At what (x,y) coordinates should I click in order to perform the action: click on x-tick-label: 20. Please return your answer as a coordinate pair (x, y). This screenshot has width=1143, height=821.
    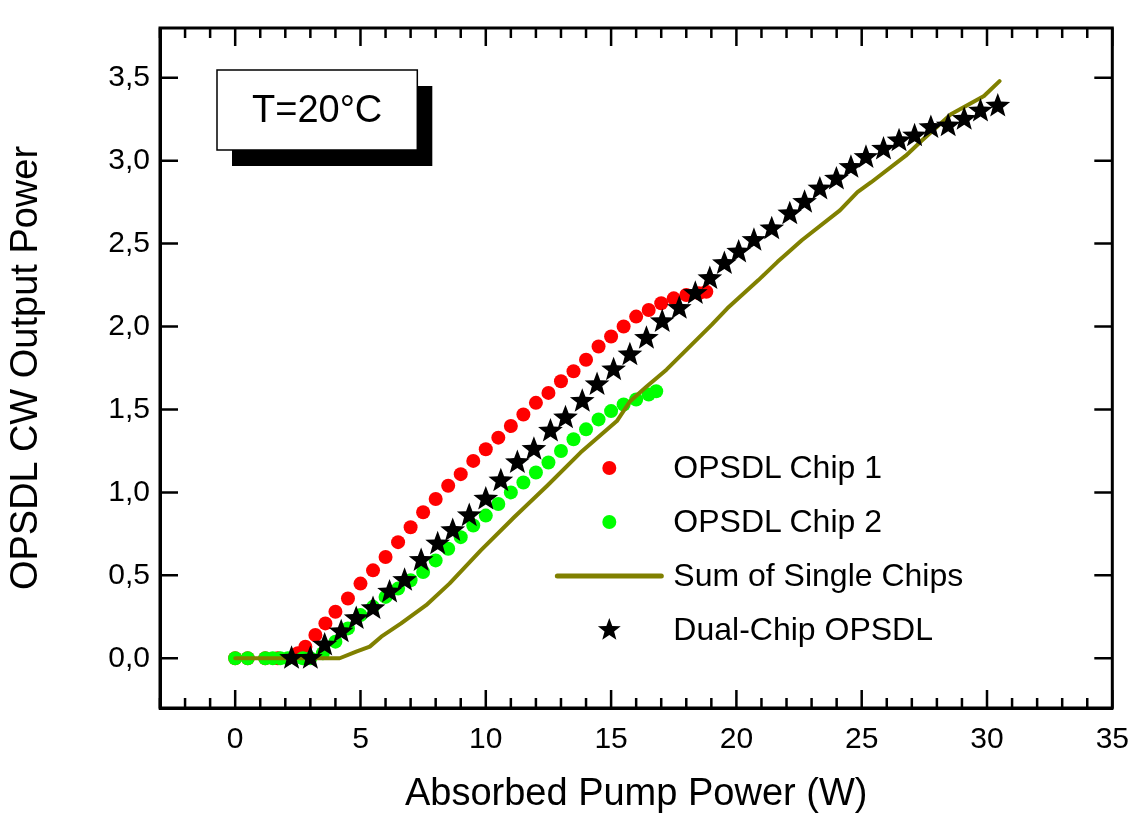
    Looking at the image, I should click on (736, 738).